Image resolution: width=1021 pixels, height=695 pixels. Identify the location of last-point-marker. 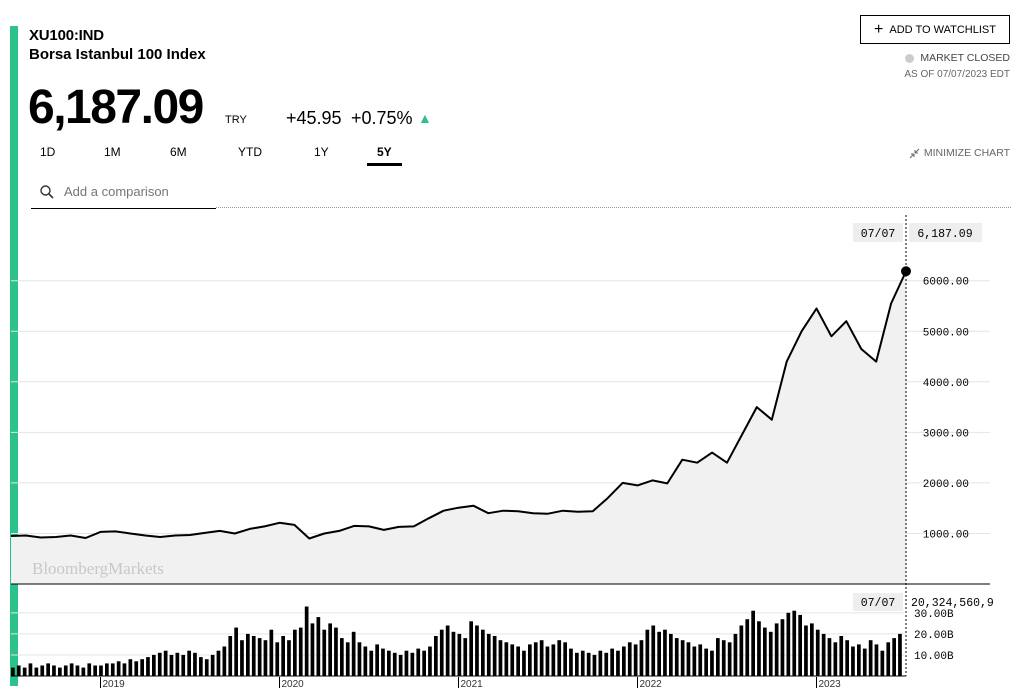
(906, 271).